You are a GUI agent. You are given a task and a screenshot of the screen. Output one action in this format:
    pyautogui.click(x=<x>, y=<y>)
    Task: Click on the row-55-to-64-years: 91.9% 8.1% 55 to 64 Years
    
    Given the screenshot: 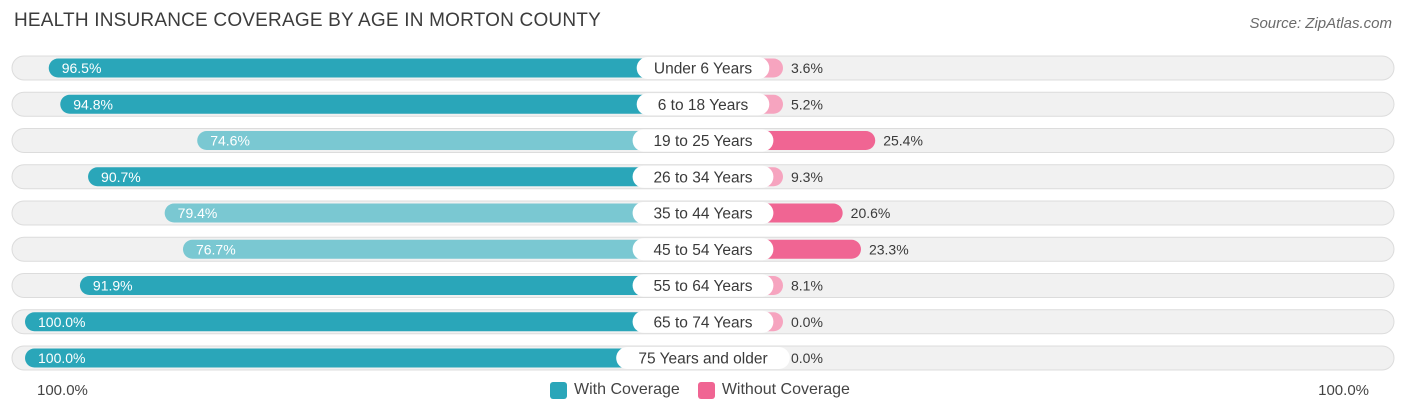 What is the action you would take?
    pyautogui.click(x=703, y=285)
    